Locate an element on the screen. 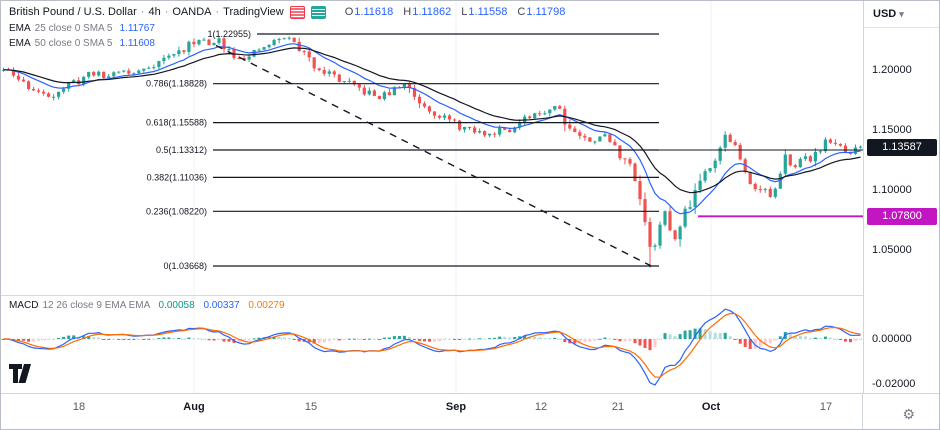 The width and height of the screenshot is (940, 430). symbol-title: British Pound / U.S. Dollar is located at coordinates (73, 12).